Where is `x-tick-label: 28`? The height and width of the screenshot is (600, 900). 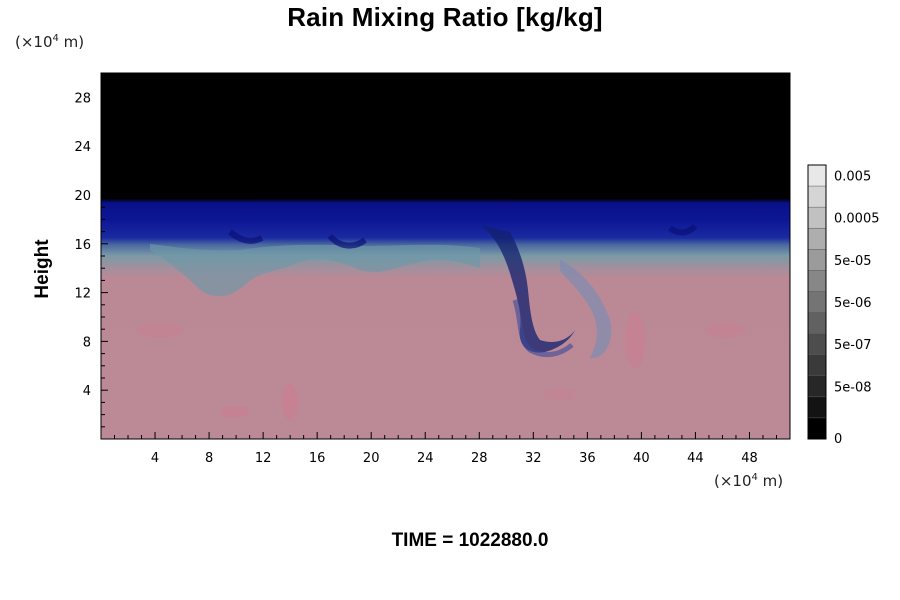 x-tick-label: 28 is located at coordinates (479, 458).